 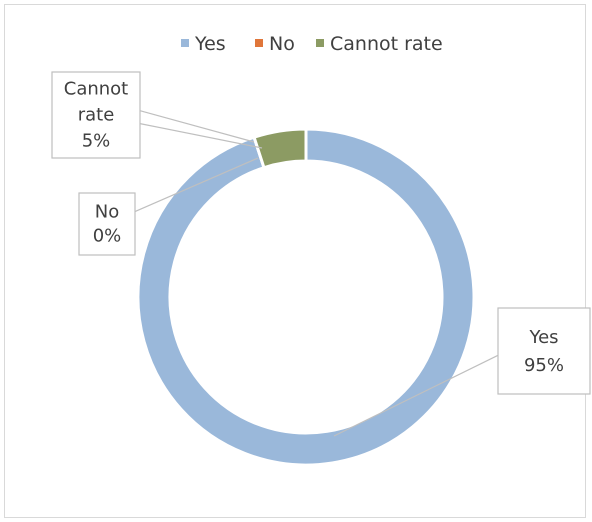 I want to click on legend-swatch-no, so click(x=259, y=43).